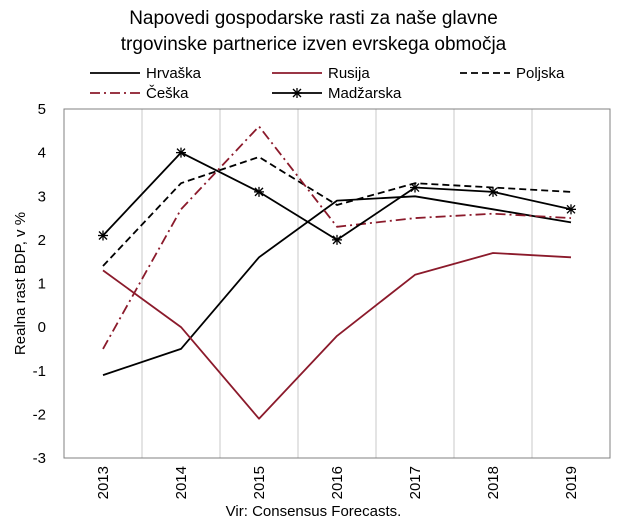  What do you see at coordinates (174, 73) in the screenshot?
I see `legend-label: Hrvaška` at bounding box center [174, 73].